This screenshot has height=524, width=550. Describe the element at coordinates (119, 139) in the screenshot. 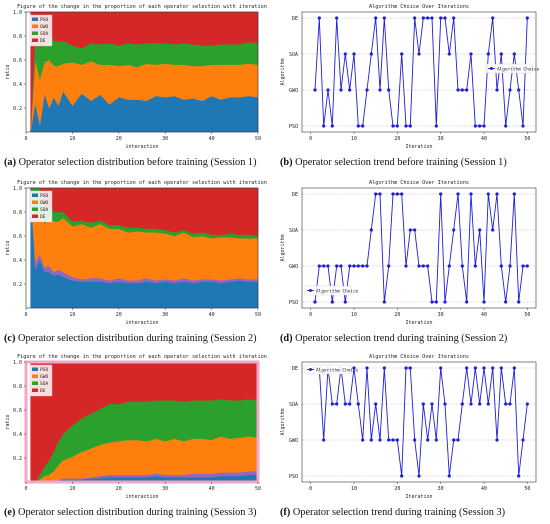

I see `chart-a-xtick-label: 20` at that location.